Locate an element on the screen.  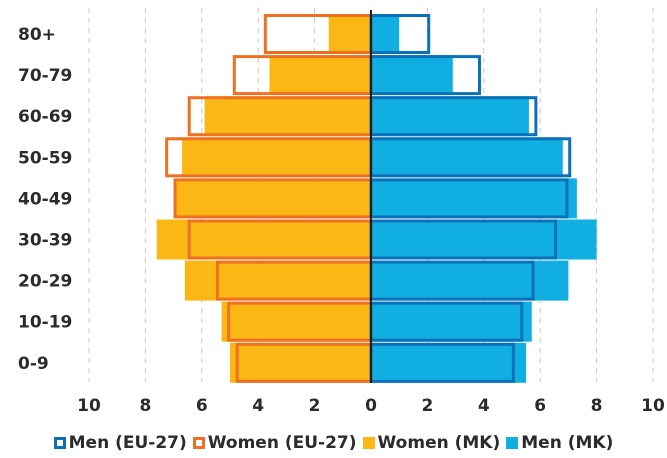
category-label: 0-9 is located at coordinates (33, 364).